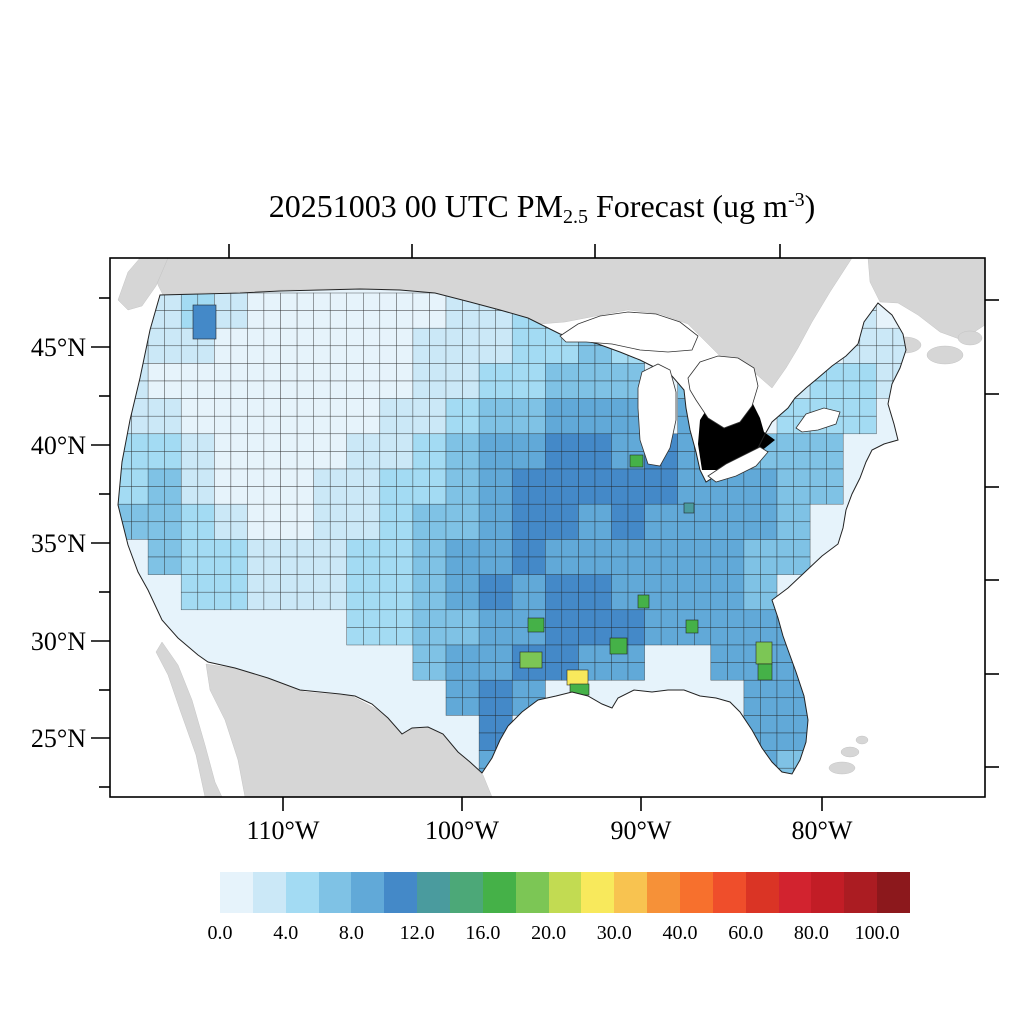 The image size is (1024, 1024). Describe the element at coordinates (58, 641) in the screenshot. I see `lat-tick-label: 30°N` at that location.